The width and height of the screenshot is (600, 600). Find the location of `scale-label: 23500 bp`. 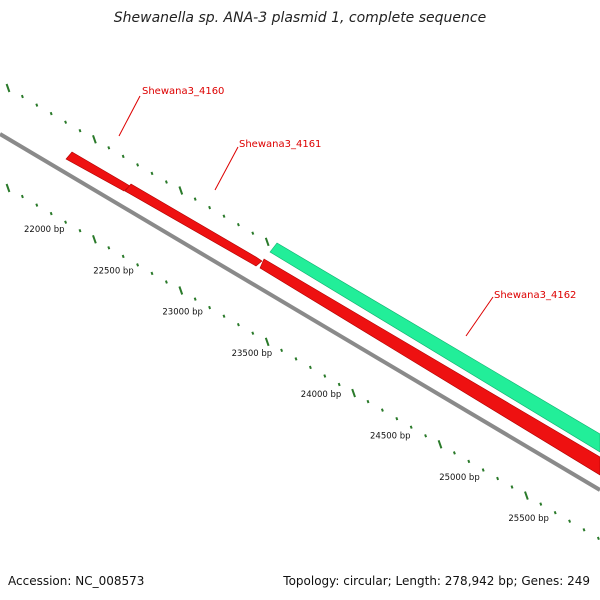

scale-label: 23500 bp is located at coordinates (252, 354).